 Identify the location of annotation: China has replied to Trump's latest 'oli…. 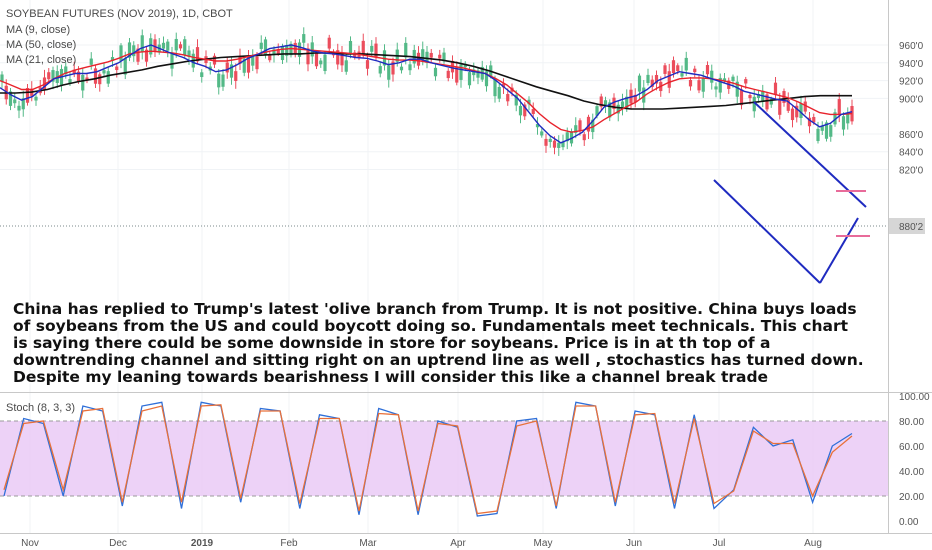
(439, 343).